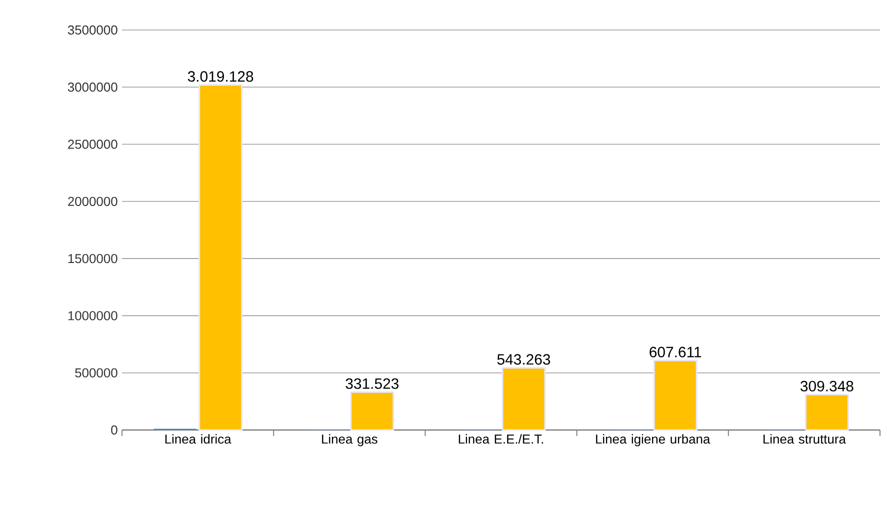 Image resolution: width=887 pixels, height=513 pixels. Describe the element at coordinates (114, 430) in the screenshot. I see `y-tick-label: 0` at that location.